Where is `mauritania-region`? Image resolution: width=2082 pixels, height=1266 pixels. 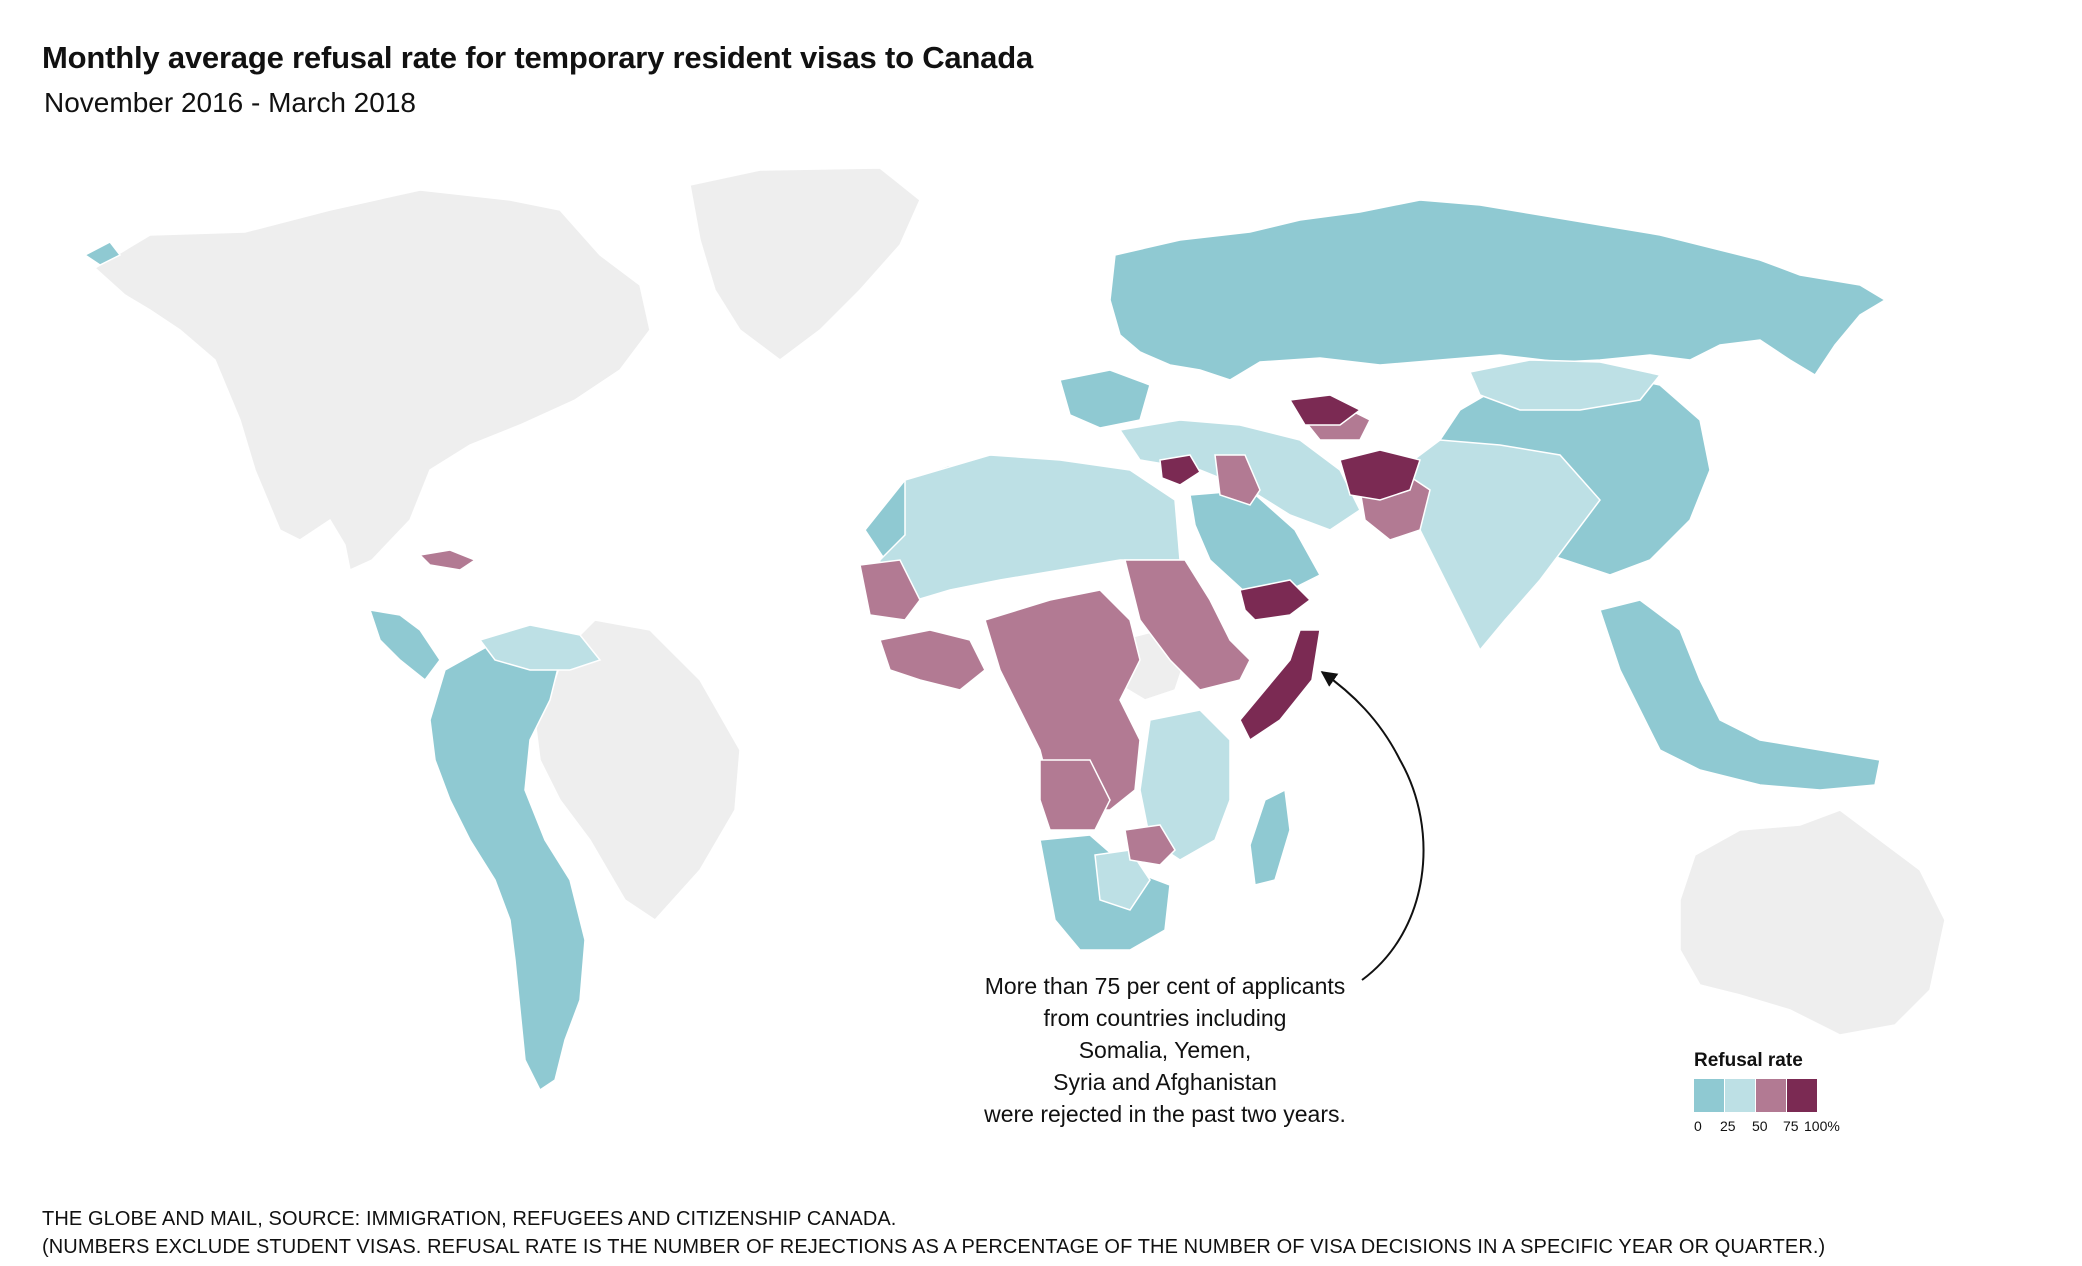
mauritania-region is located at coordinates (890, 590).